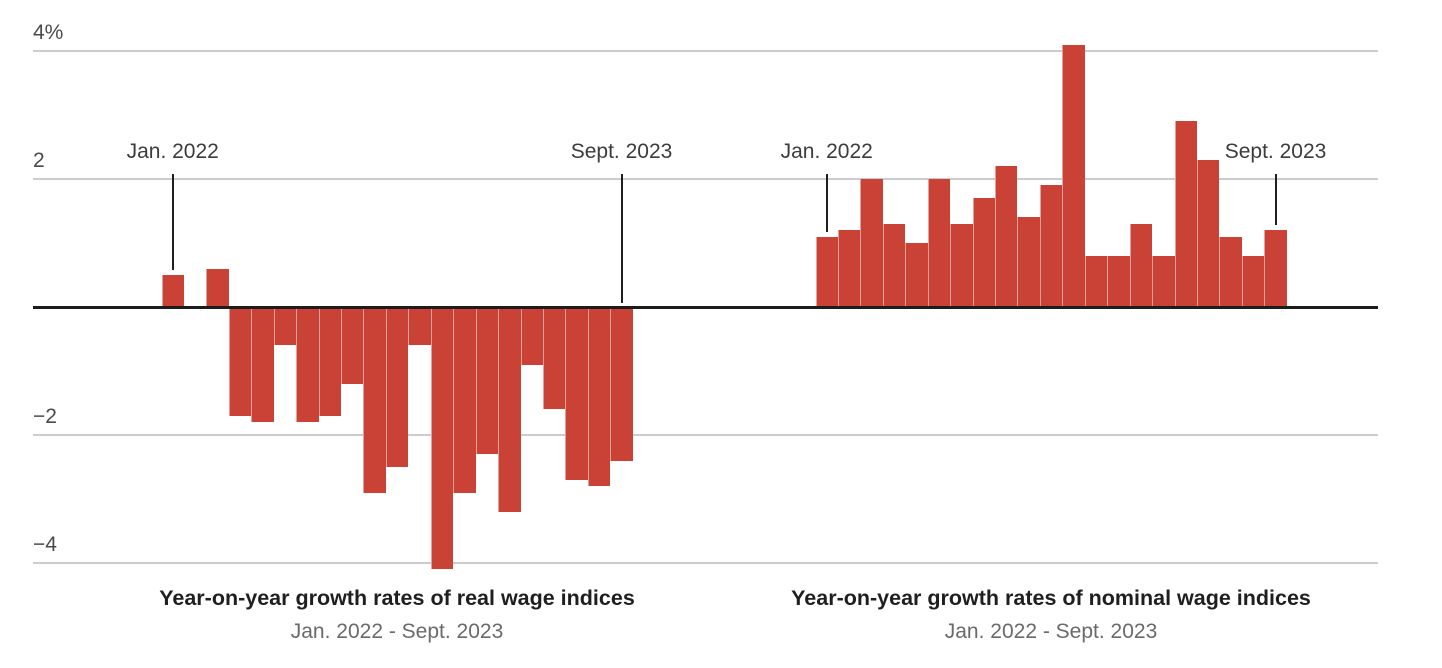  What do you see at coordinates (1275, 200) in the screenshot?
I see `annotation-line-nominal-sept-2023` at bounding box center [1275, 200].